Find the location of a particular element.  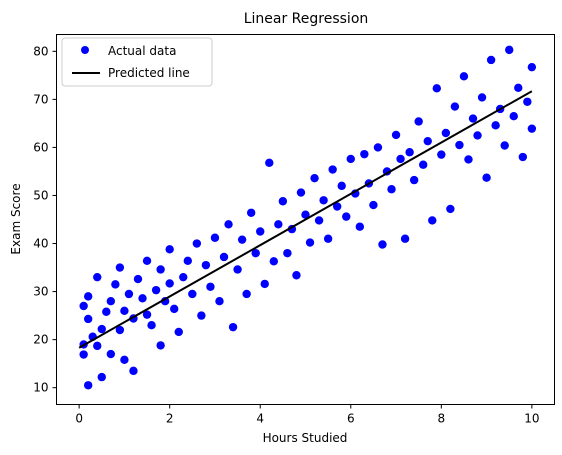

x-tick-label: 6 is located at coordinates (351, 419).